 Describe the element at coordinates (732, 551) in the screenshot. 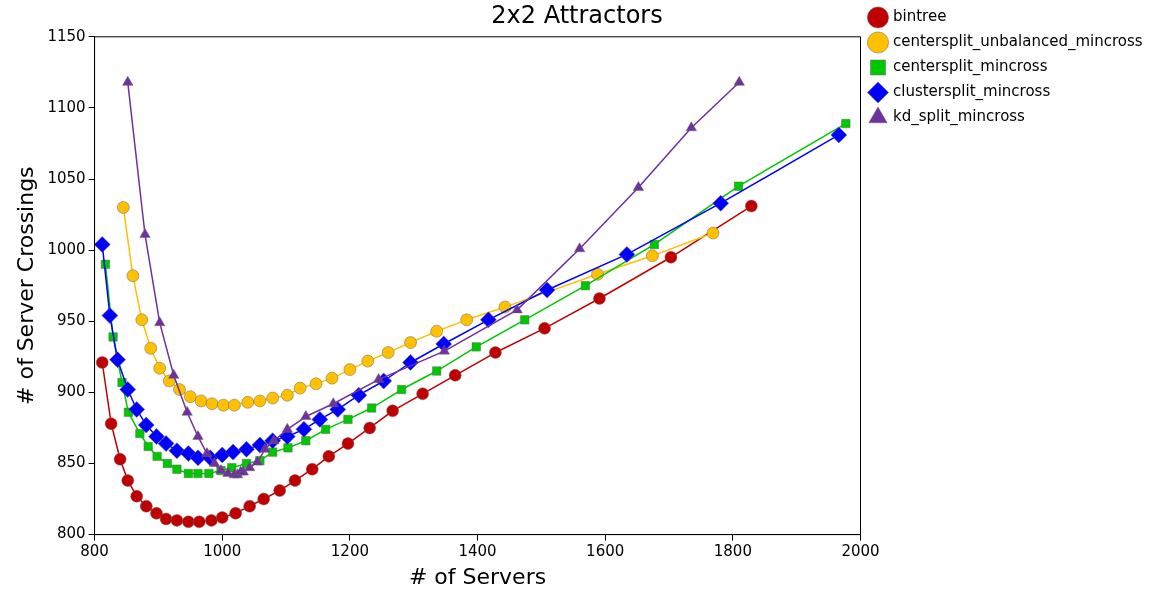

I see `x-tick-label: 1800` at that location.